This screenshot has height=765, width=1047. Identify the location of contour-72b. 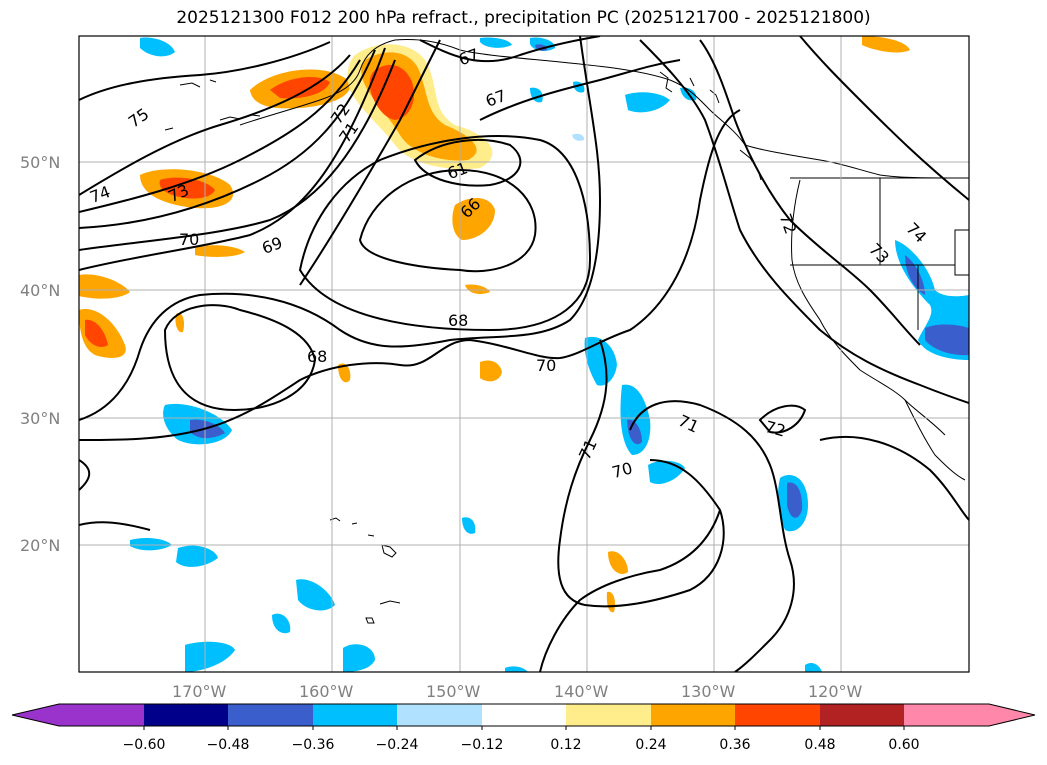
(782, 419).